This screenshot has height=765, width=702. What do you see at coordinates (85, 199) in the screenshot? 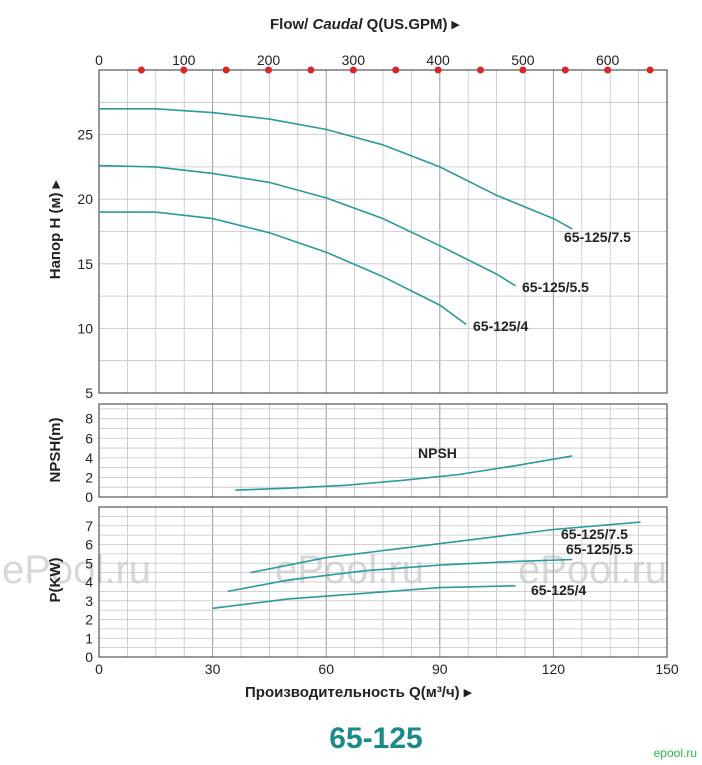
I see `y-tick-label: 20` at bounding box center [85, 199].